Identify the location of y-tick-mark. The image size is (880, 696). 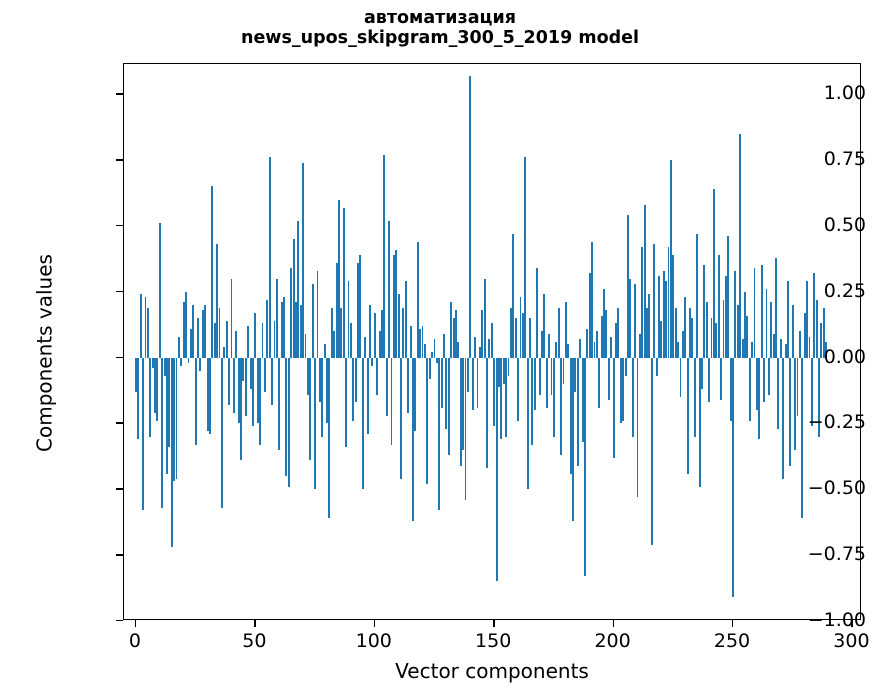
(119, 225).